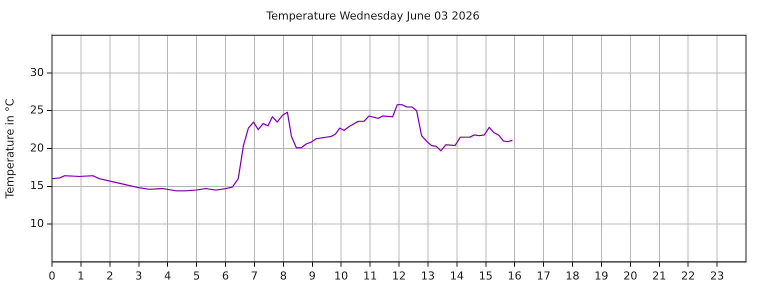  Describe the element at coordinates (80, 275) in the screenshot. I see `x-tick-label: 1` at that location.